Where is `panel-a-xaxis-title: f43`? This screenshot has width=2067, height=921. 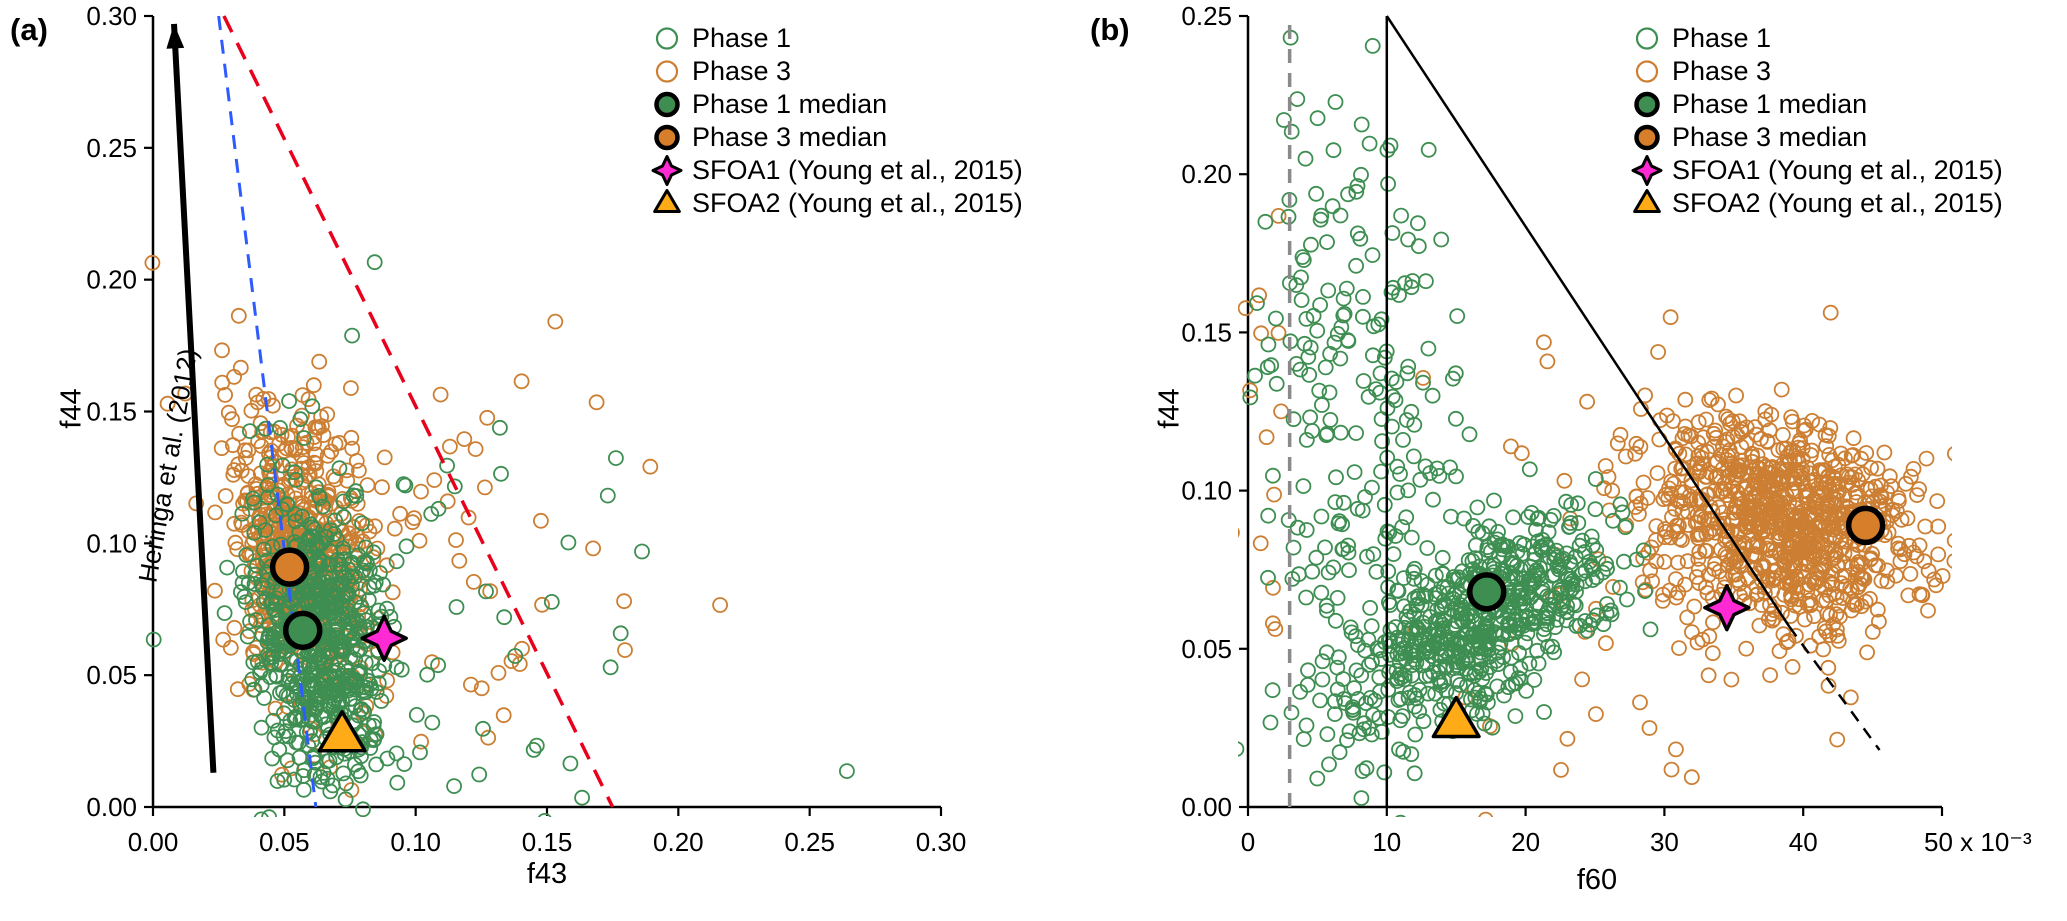 panel-a-xaxis-title: f43 is located at coordinates (547, 874).